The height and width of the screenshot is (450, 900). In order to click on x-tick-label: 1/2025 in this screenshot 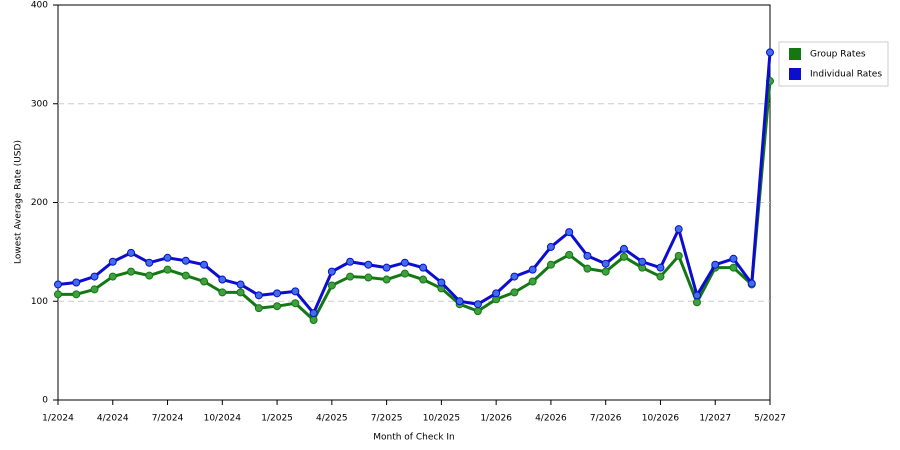, I will do `click(277, 419)`.